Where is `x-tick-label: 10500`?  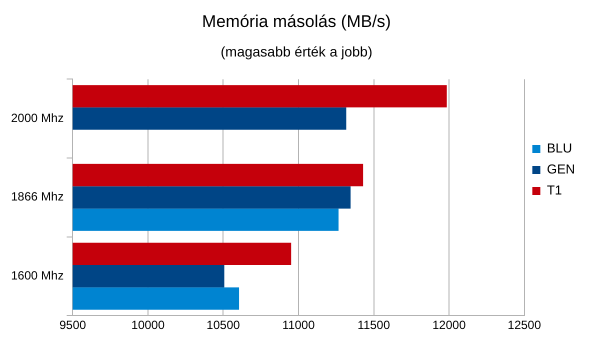
x-tick-label: 10500 is located at coordinates (223, 325).